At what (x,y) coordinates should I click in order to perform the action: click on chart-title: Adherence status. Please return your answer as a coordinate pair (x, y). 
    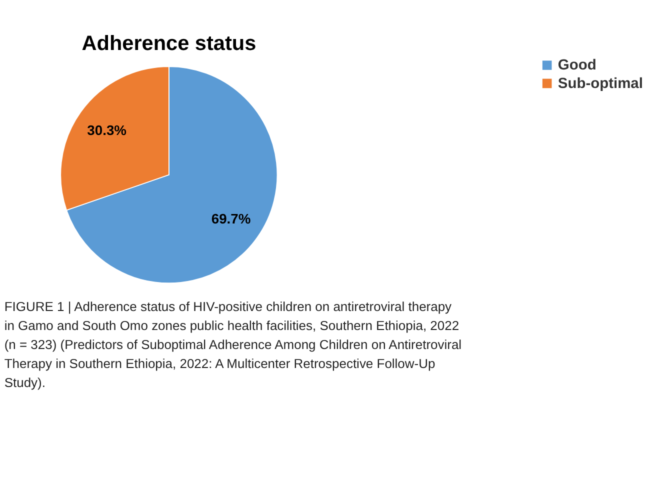
    Looking at the image, I should click on (169, 44).